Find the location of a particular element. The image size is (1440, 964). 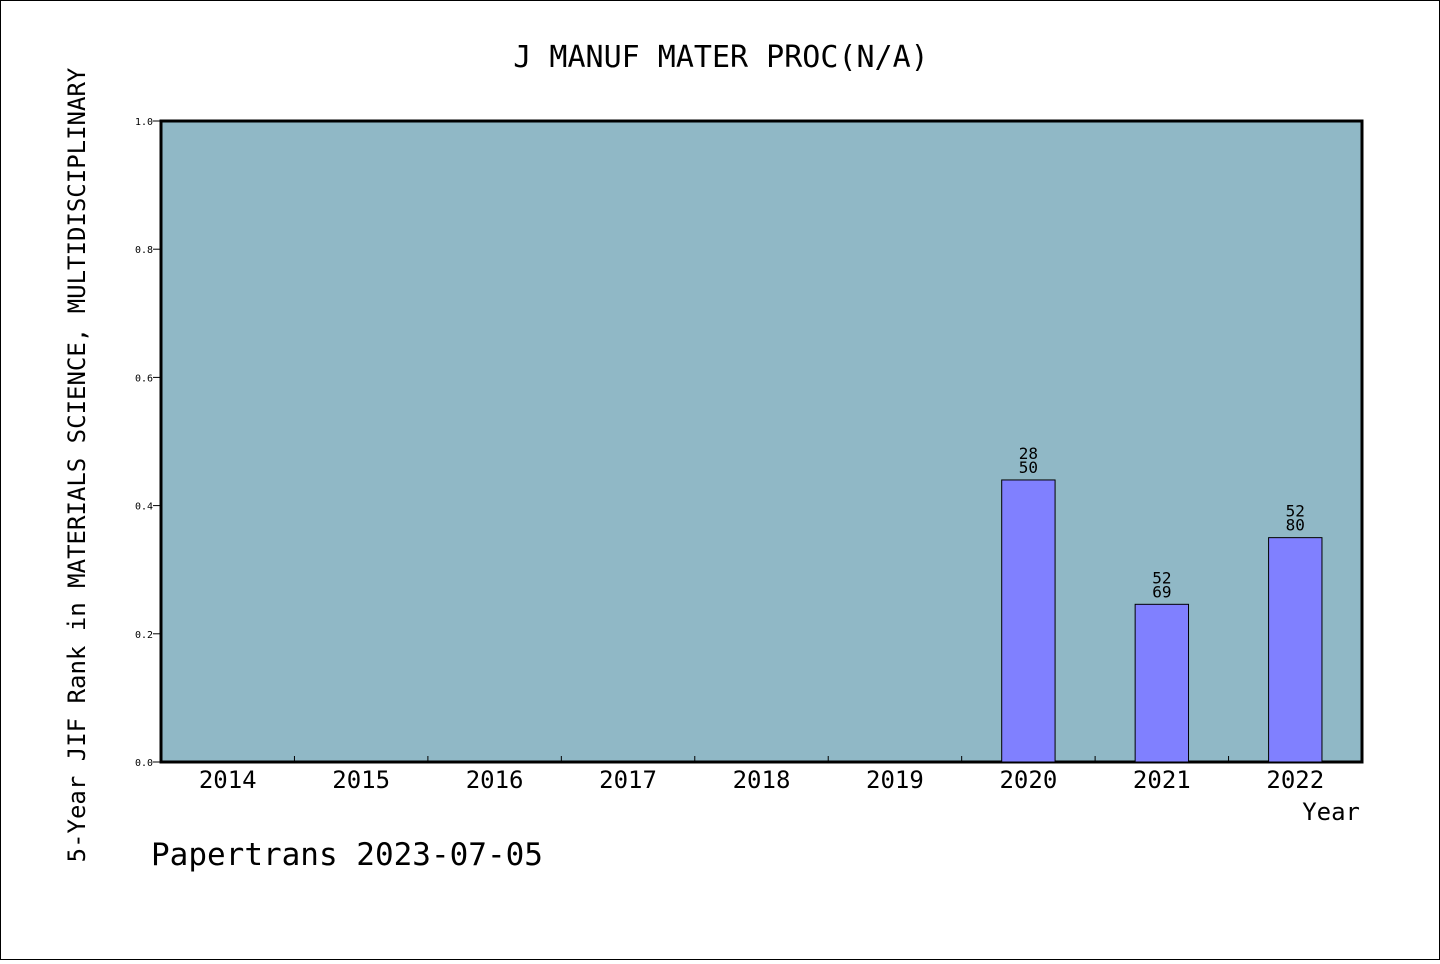

y-tick-label: 0.6 is located at coordinates (144, 378).